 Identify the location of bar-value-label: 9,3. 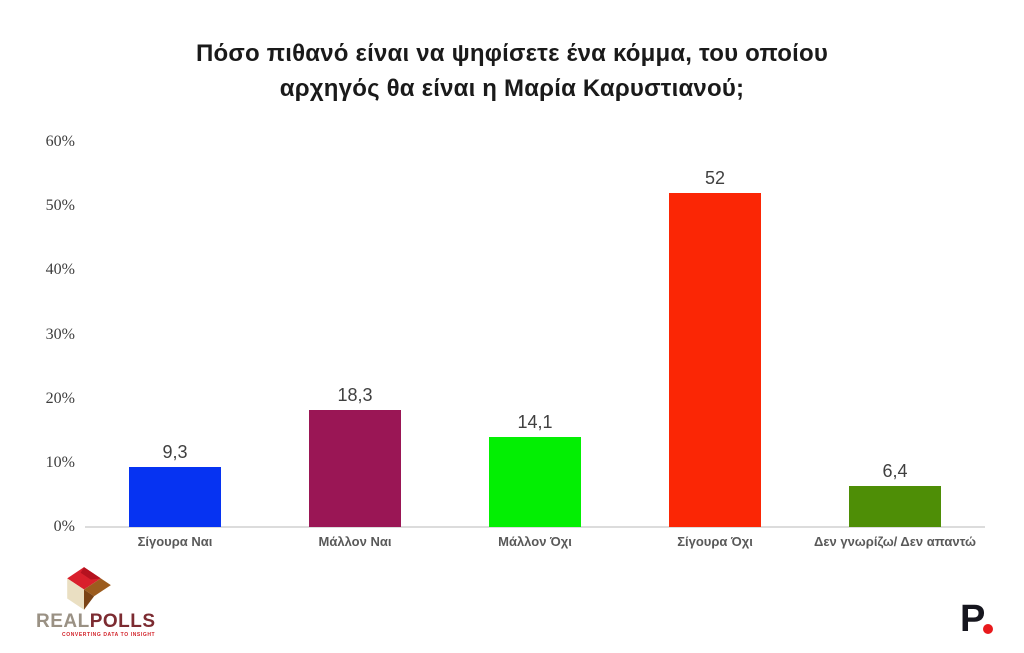
(175, 452).